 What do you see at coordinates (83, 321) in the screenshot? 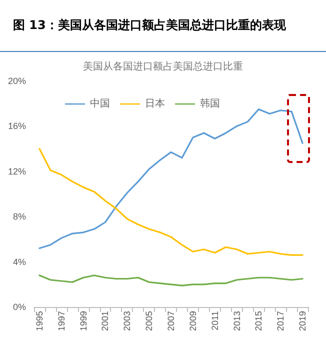
I see `x-tick-label: 1999` at bounding box center [83, 321].